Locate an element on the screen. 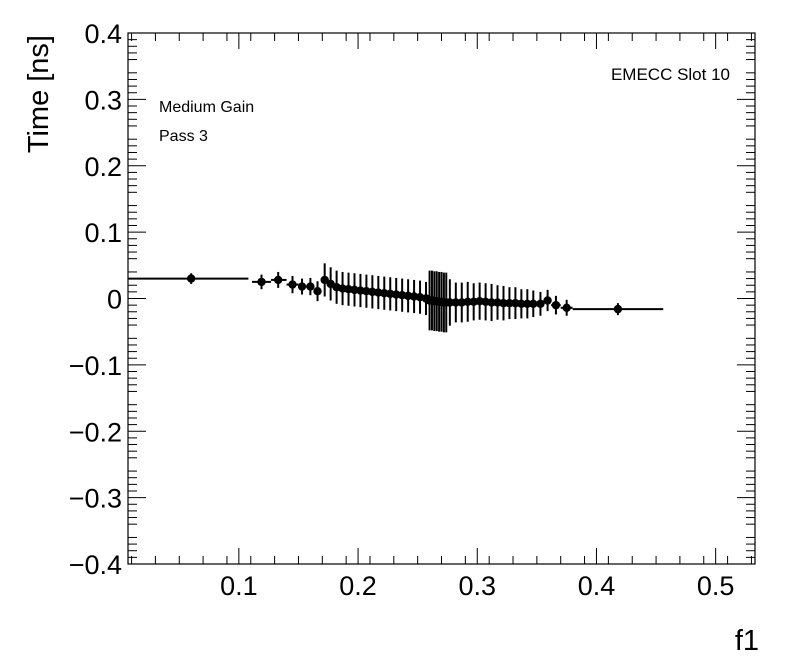 This screenshot has height=672, width=796. y-tick-label: −0.1 is located at coordinates (95, 366).